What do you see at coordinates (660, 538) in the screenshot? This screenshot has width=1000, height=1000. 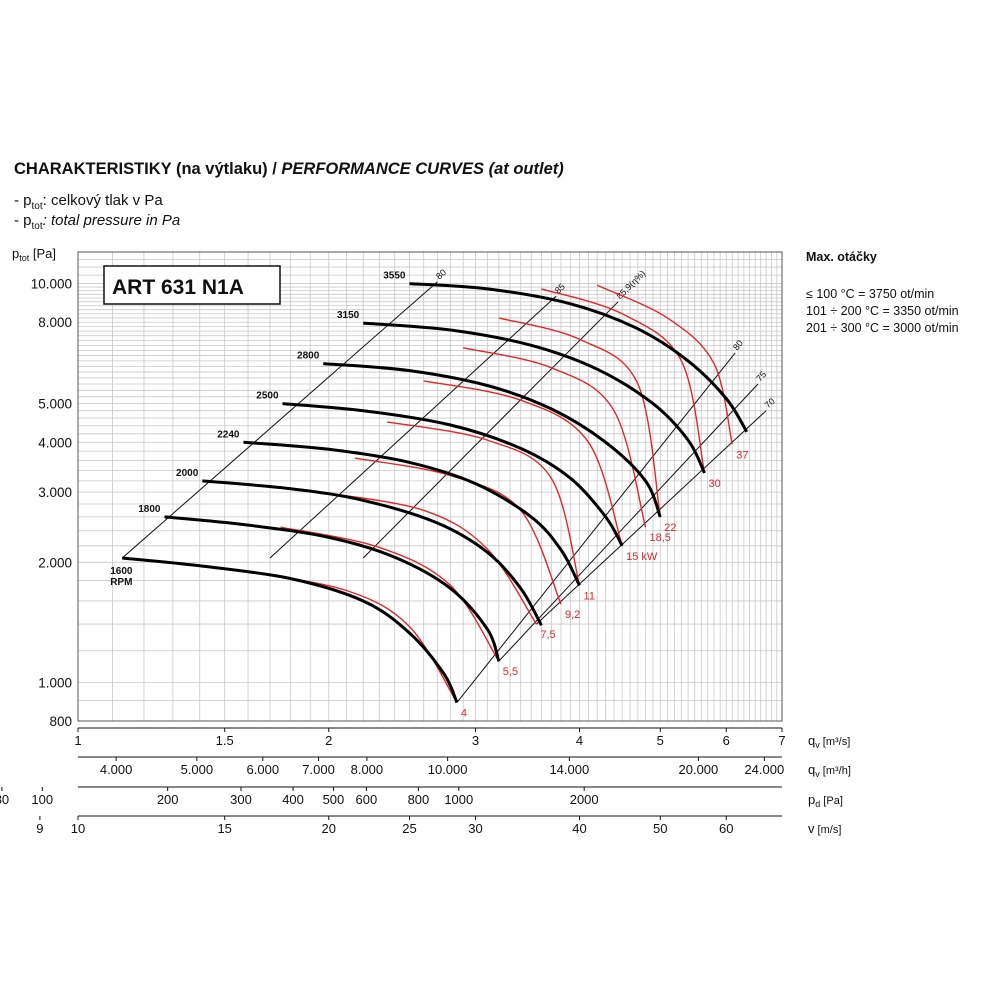 I see `power-label: 18,5` at bounding box center [660, 538].